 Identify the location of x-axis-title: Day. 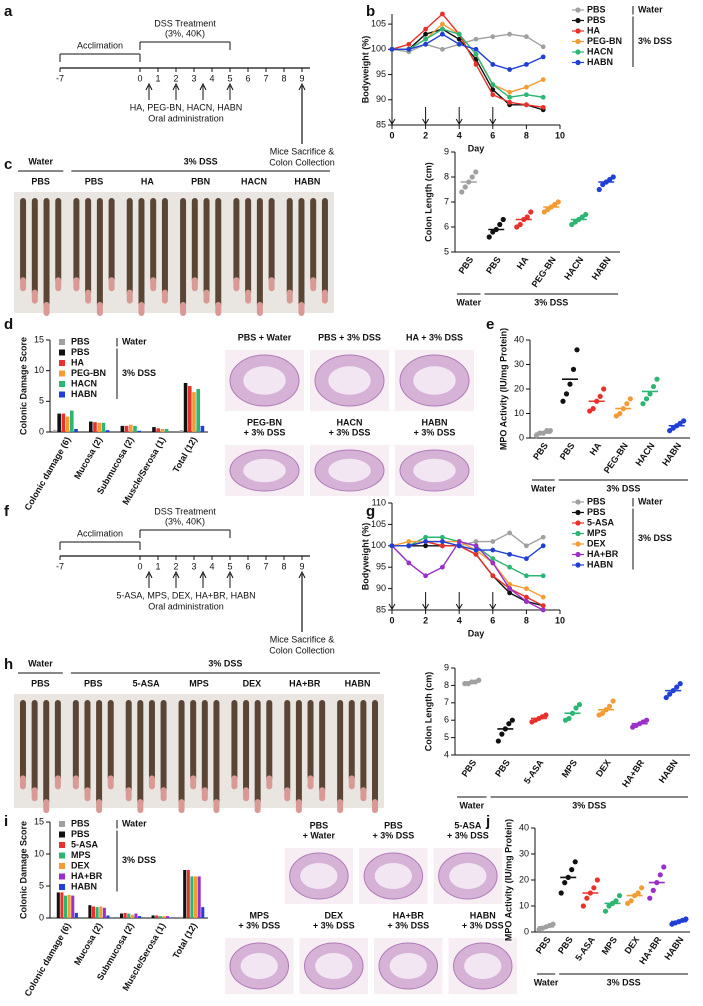
(476, 633).